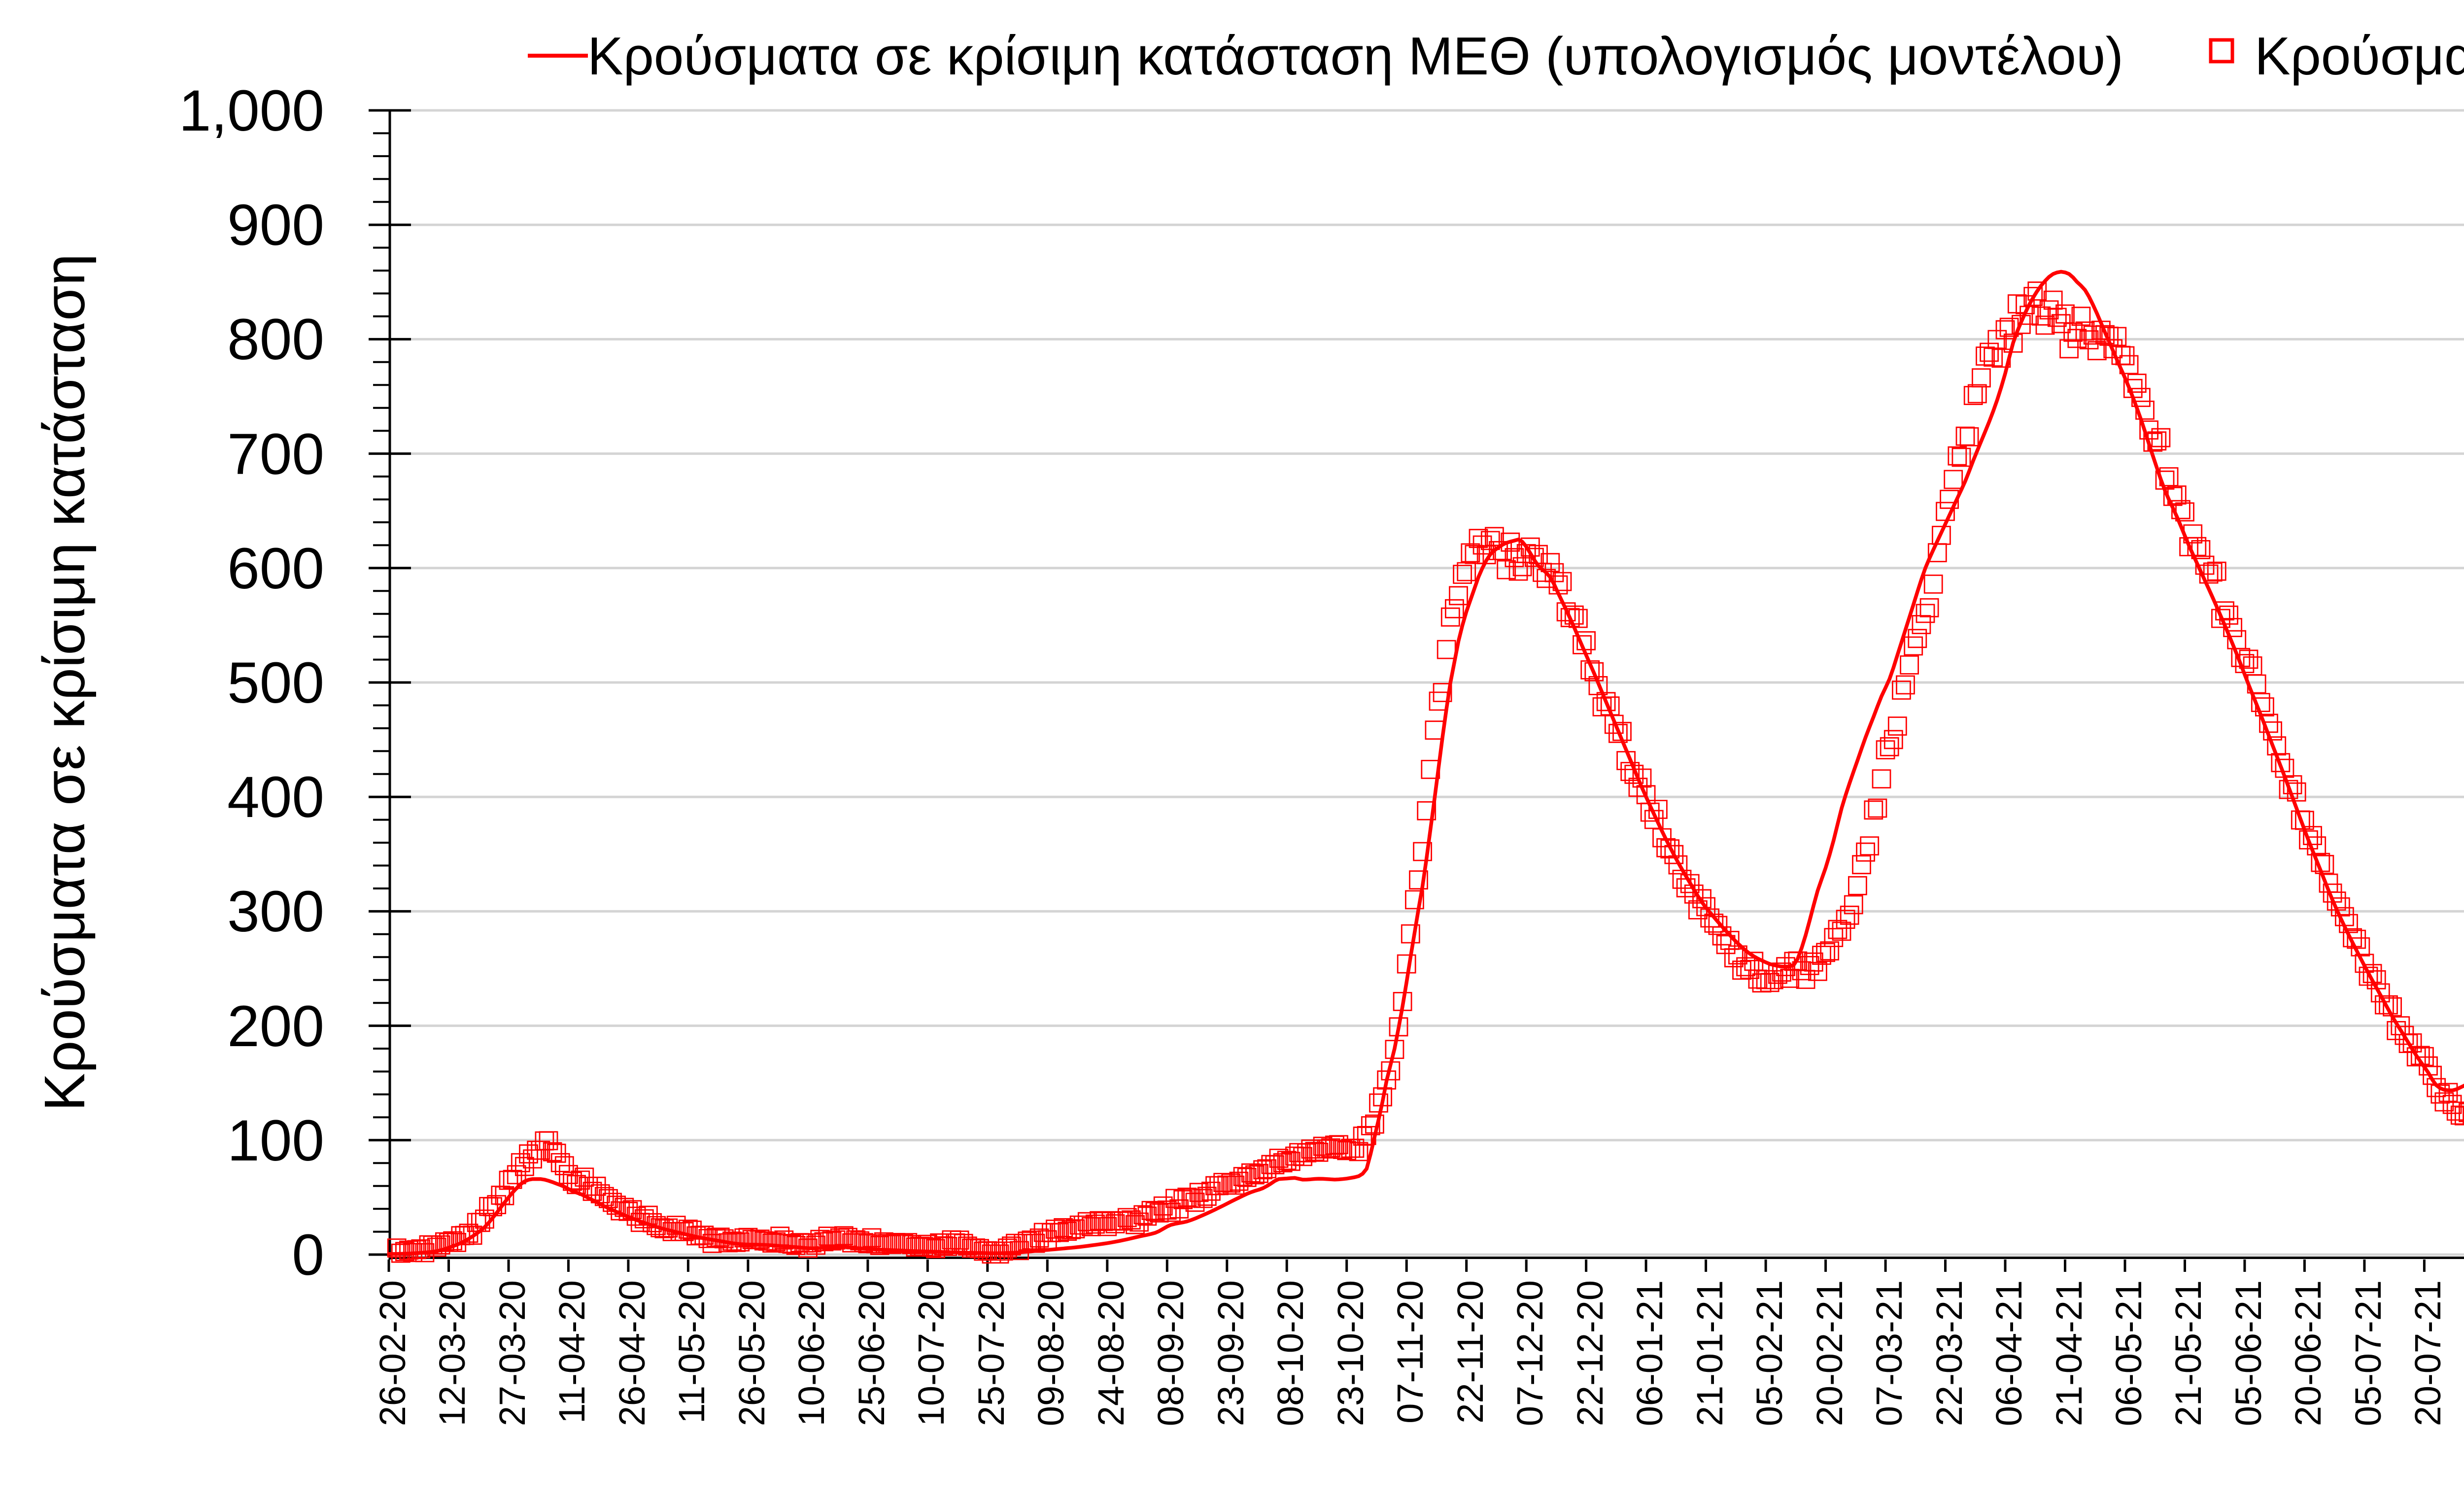 The width and height of the screenshot is (2464, 1499). Describe the element at coordinates (1111, 1353) in the screenshot. I see `svg-text: 24-08-20` at that location.